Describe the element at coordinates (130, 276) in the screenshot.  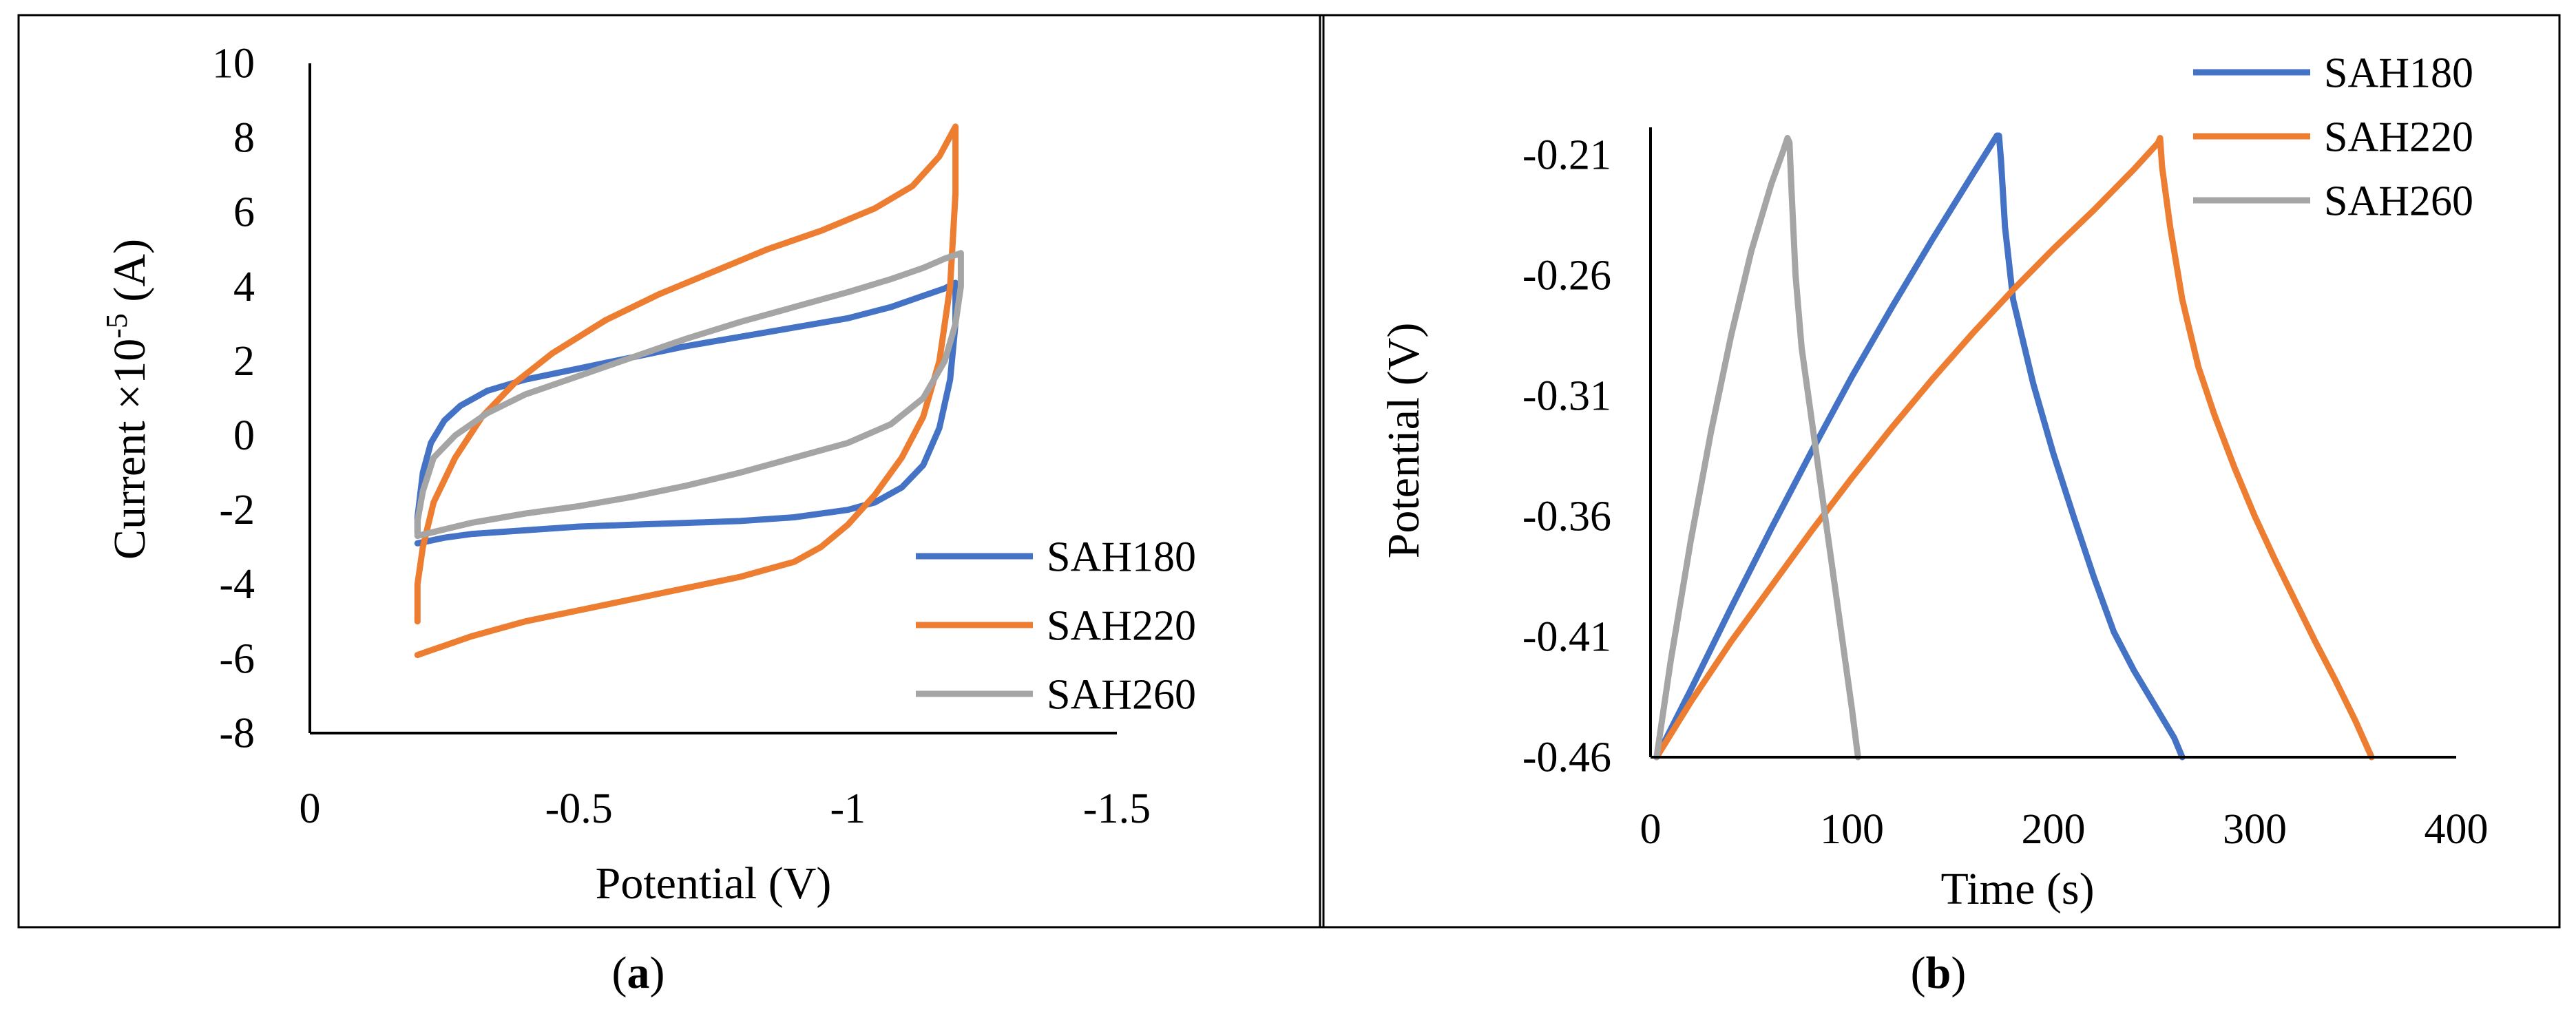
I see `panel-a-y-axis-title-suffix: (A)` at that location.